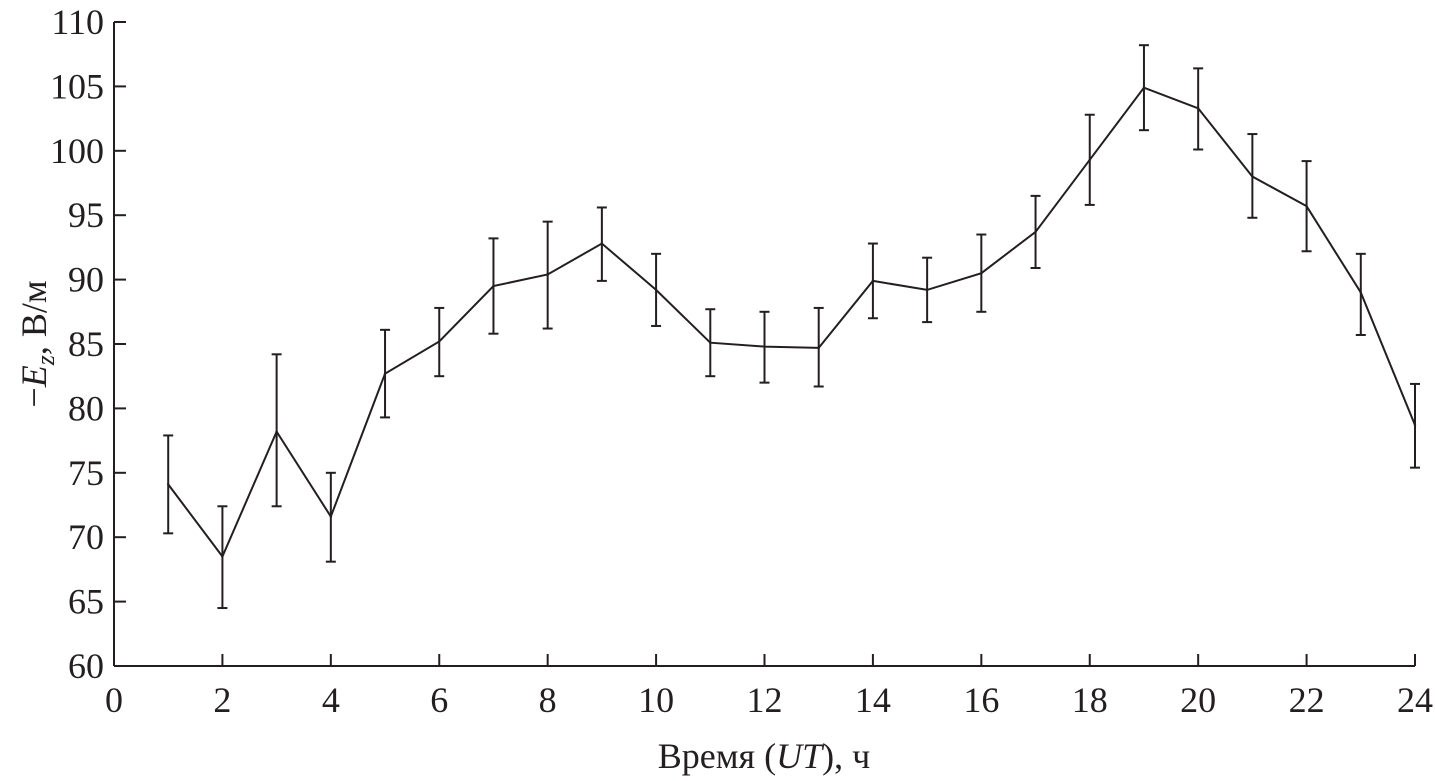  I want to click on x-tick-label: 6, so click(439, 700).